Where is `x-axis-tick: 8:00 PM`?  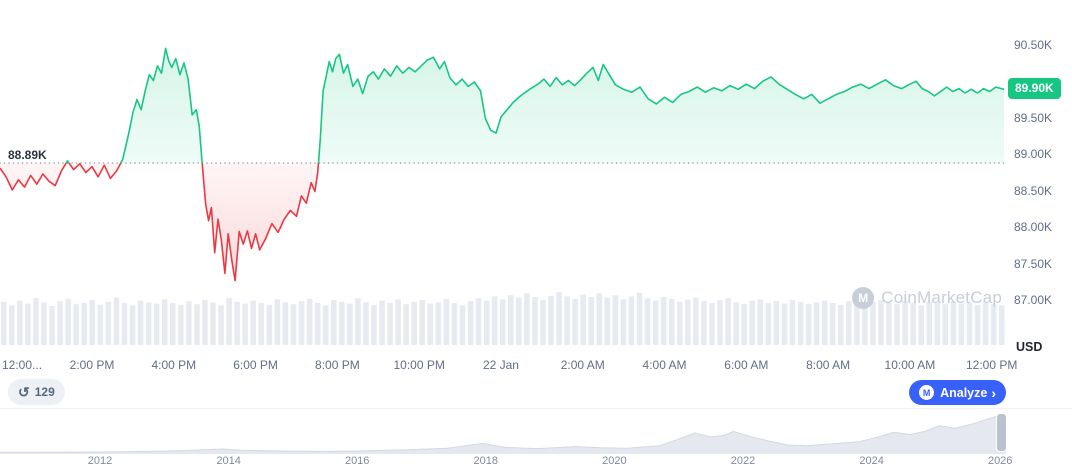
x-axis-tick: 8:00 PM is located at coordinates (337, 365).